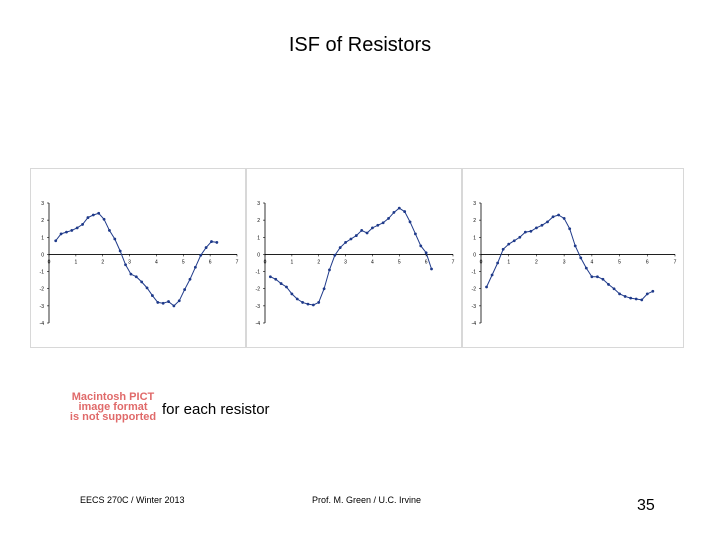  Describe the element at coordinates (42, 255) in the screenshot. I see `y-tick-label: 0` at that location.